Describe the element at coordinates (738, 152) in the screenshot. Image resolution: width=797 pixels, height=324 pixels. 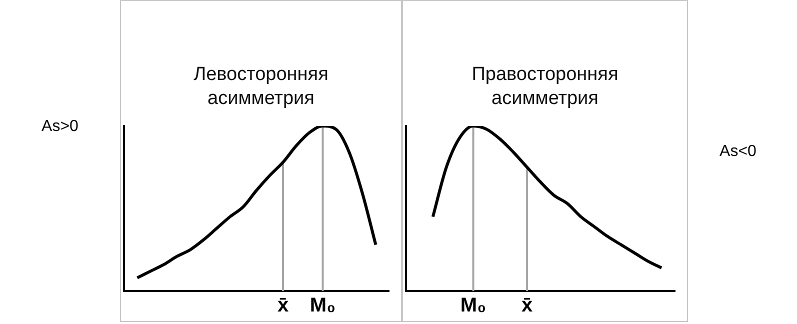
I see `text: As<0` at that location.